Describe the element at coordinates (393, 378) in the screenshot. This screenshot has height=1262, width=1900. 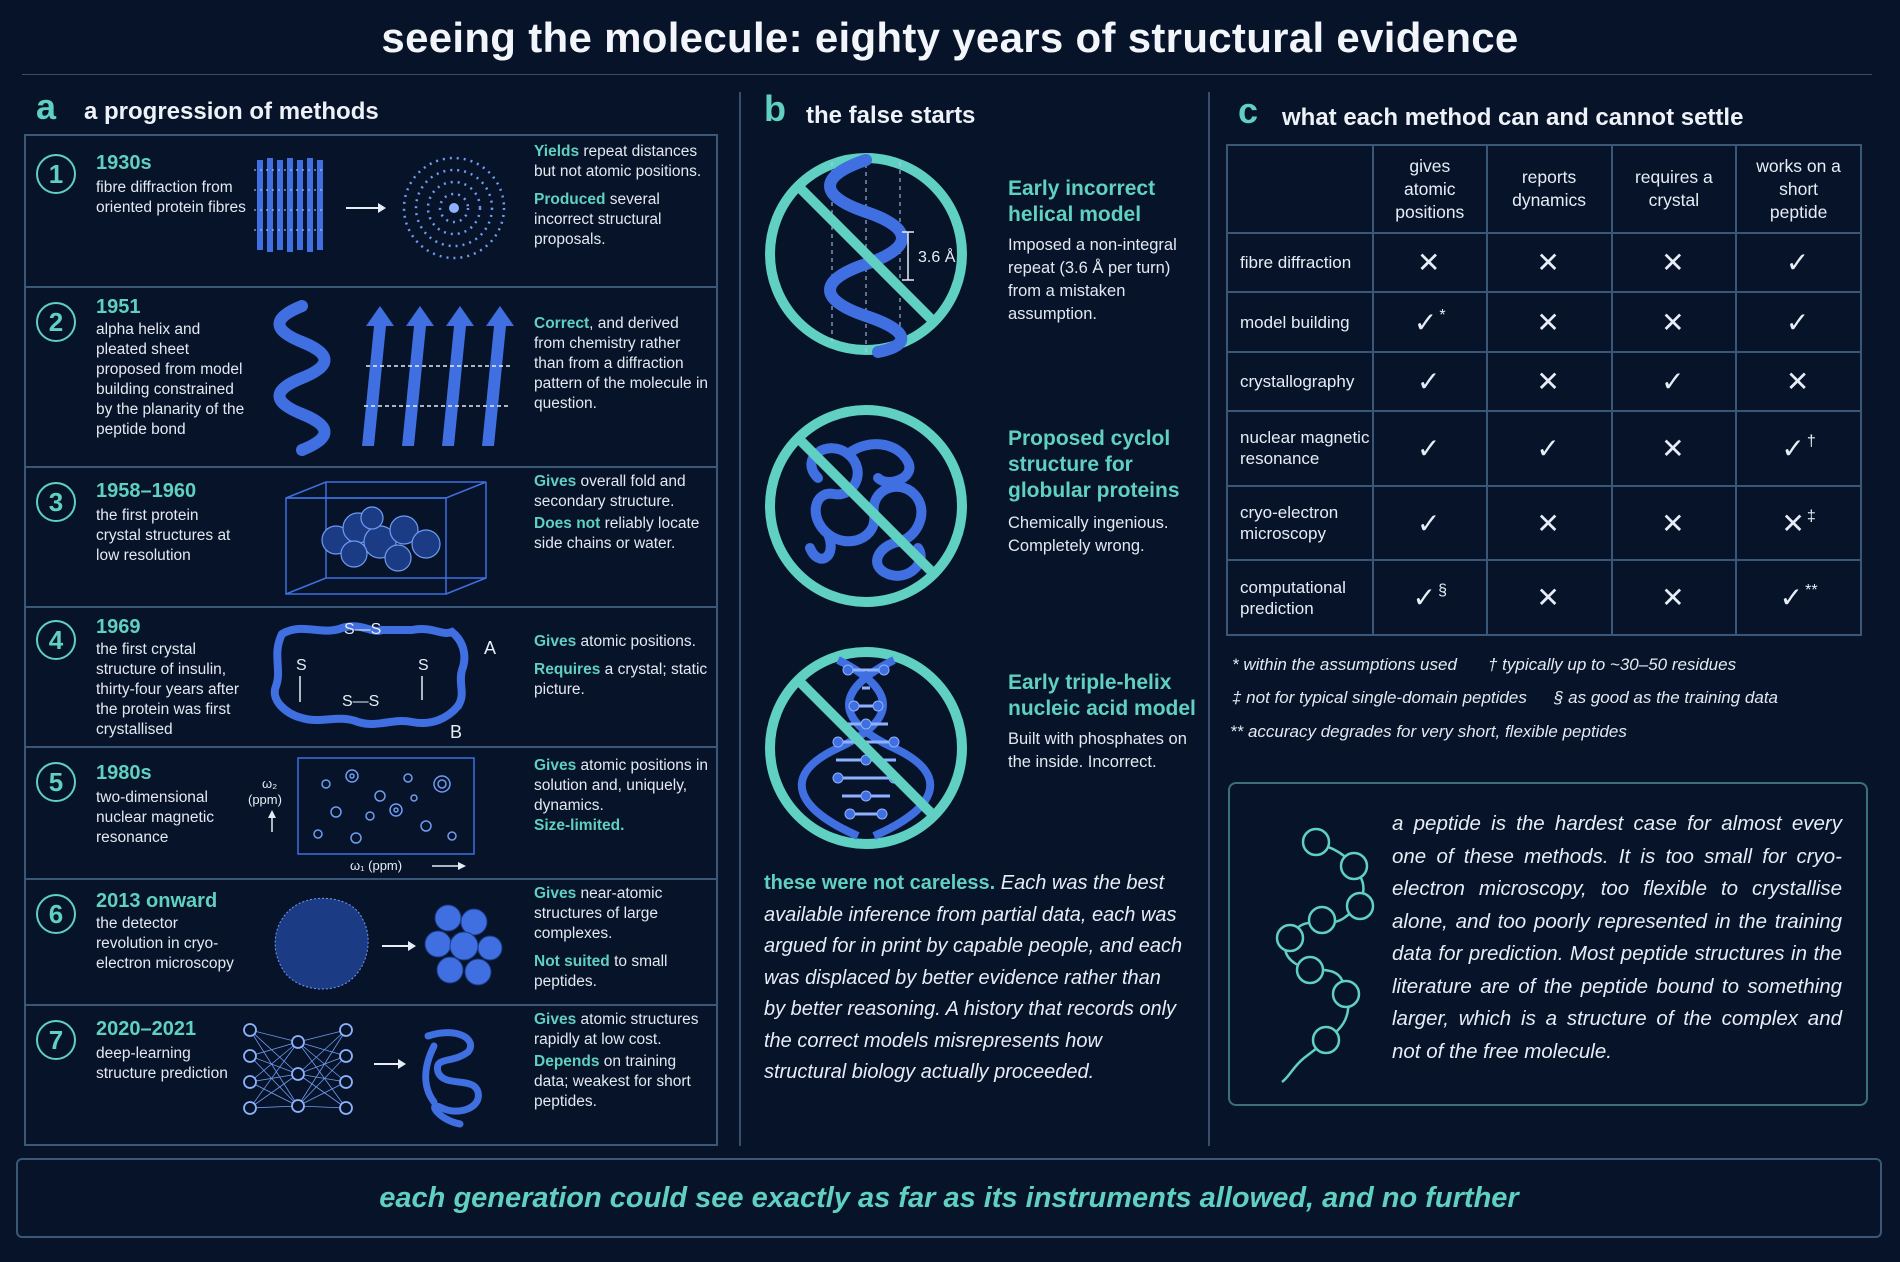
I see `helix-and-sheet-illustration` at that location.